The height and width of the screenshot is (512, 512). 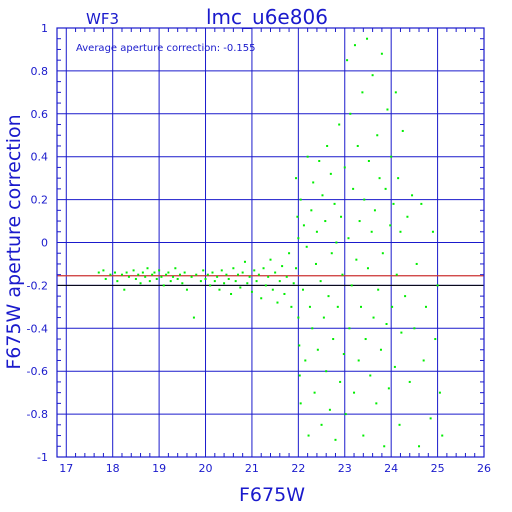 I want to click on x-tick-labels: 17 18 19 20 21 22 23 24 25 26, so click(x=275, y=468).